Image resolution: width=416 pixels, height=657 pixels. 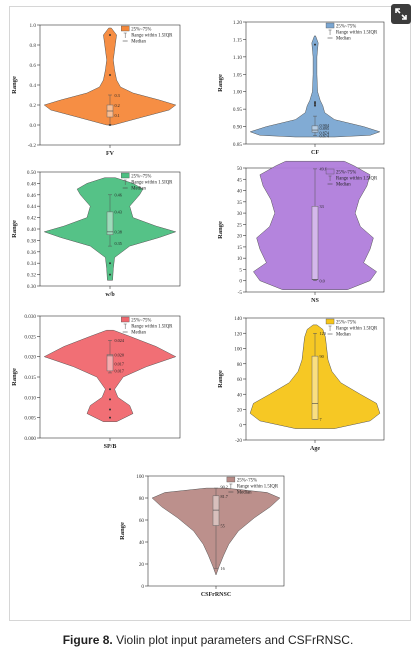 I want to click on x-axis-label: CSFrRNSC, so click(x=216, y=595).